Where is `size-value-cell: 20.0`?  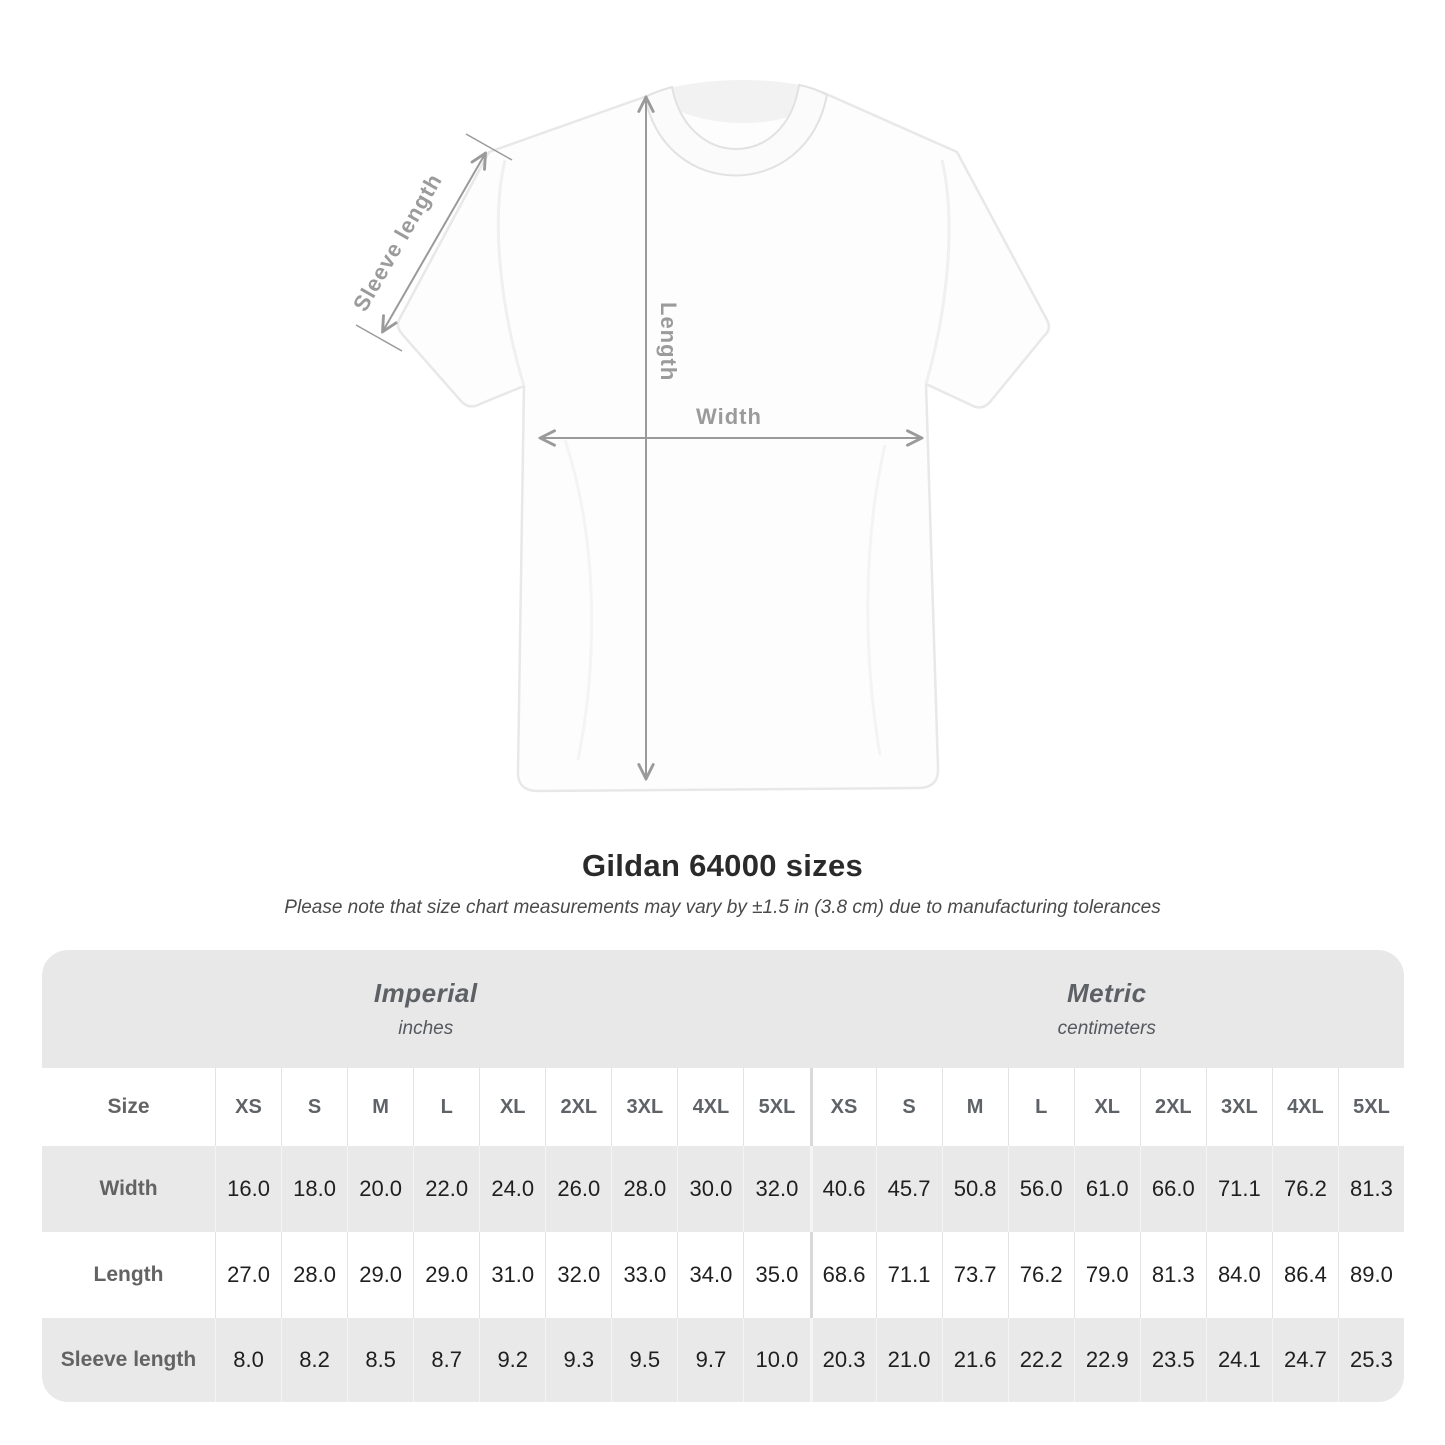 size-value-cell: 20.0 is located at coordinates (380, 1189).